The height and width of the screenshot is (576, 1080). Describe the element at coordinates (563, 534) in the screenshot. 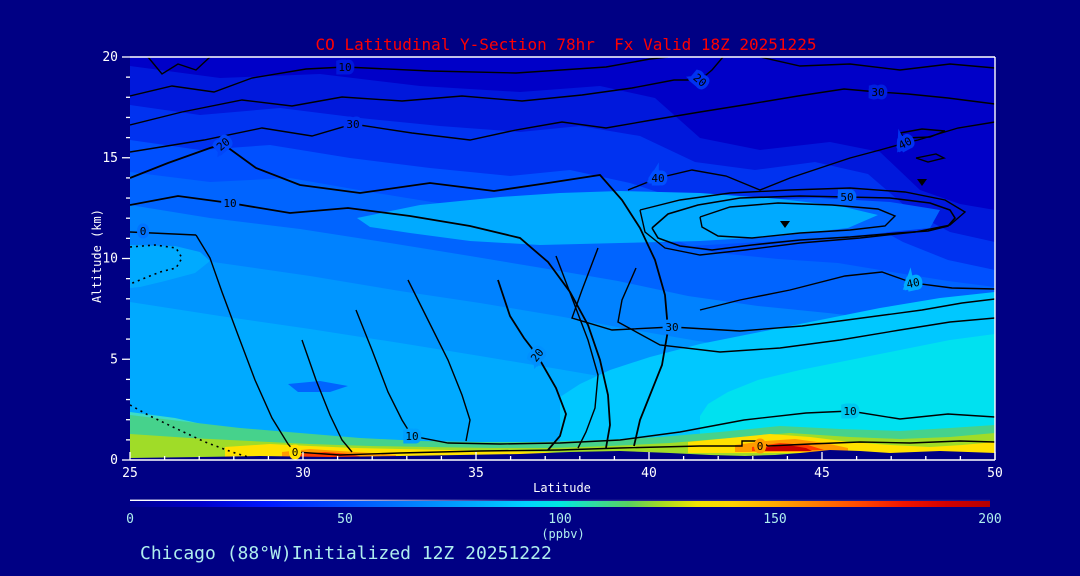

I see `colorbar-units-label: (ppbv)` at that location.